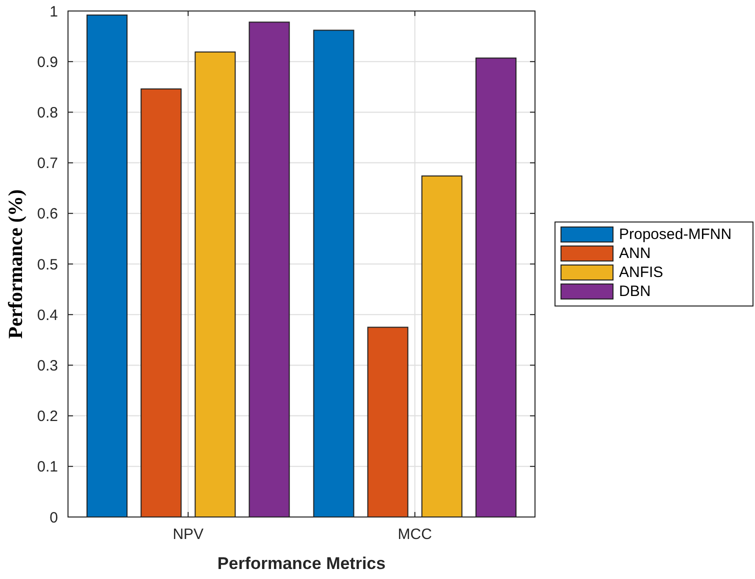  Describe the element at coordinates (188, 534) in the screenshot. I see `x-tick-label: NPV` at that location.